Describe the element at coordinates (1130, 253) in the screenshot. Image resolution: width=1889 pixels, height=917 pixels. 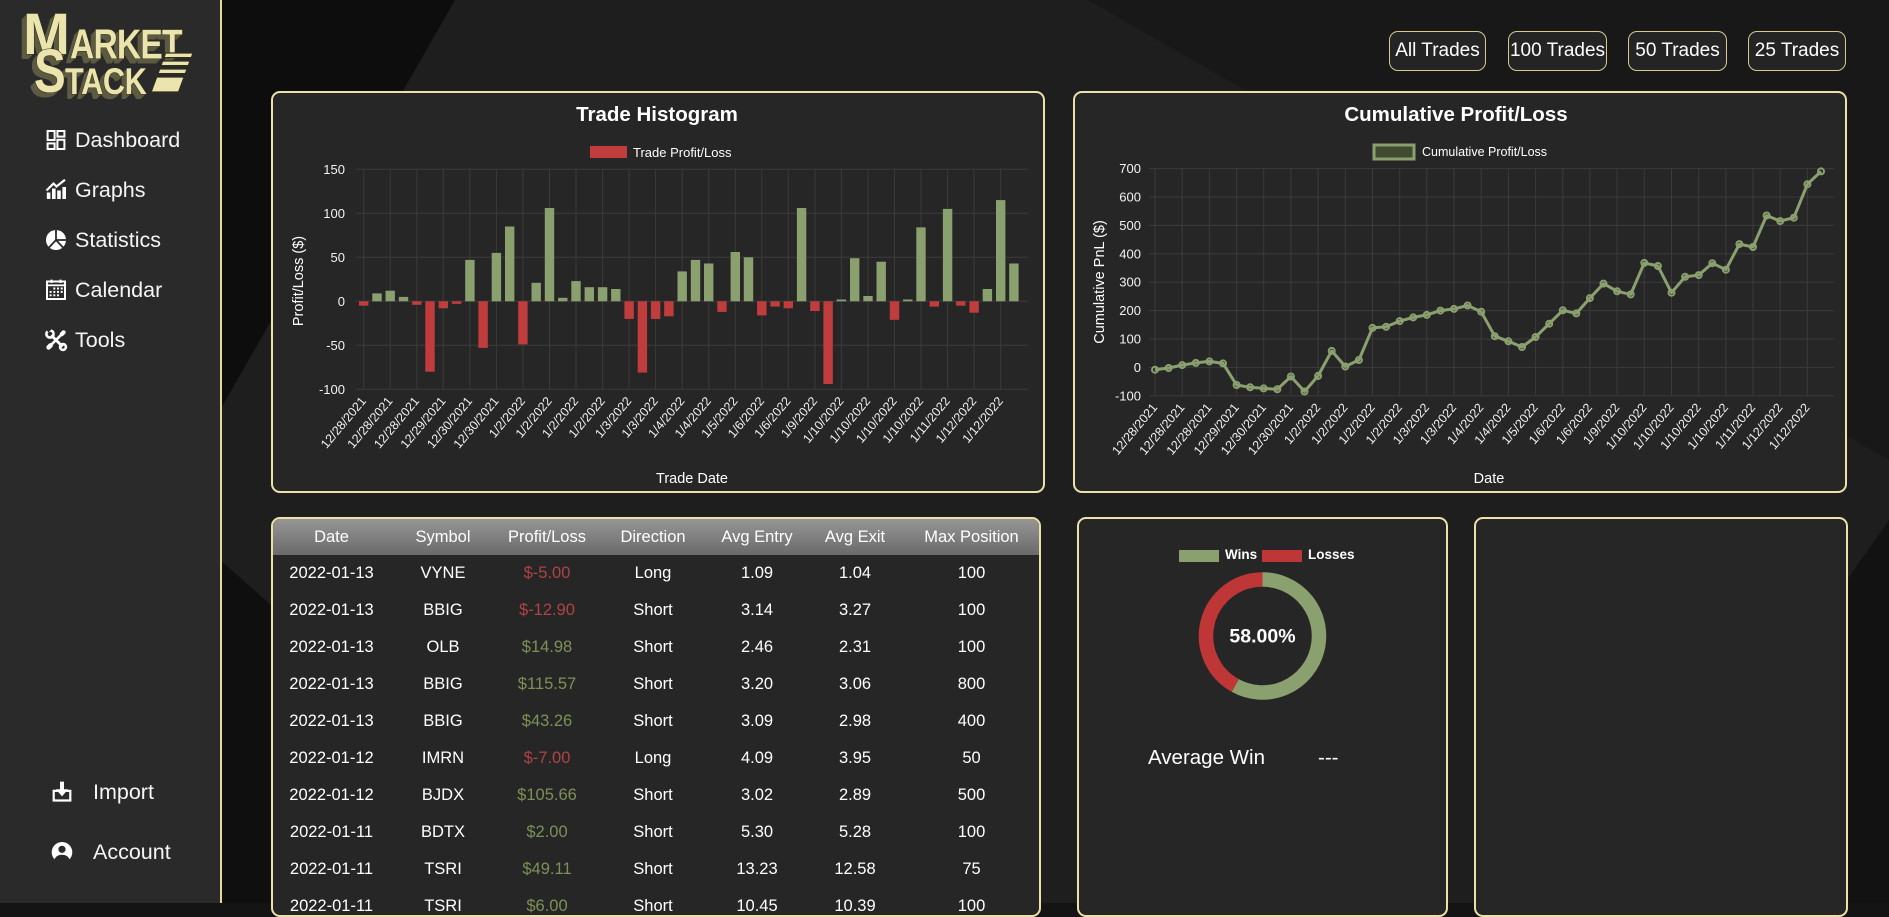
I see `svg-text: 400` at that location.